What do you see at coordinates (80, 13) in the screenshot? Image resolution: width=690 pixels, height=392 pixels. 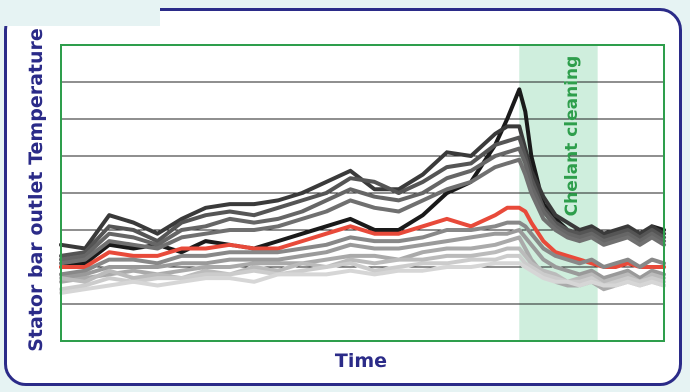 I see `corner-accent` at bounding box center [80, 13].